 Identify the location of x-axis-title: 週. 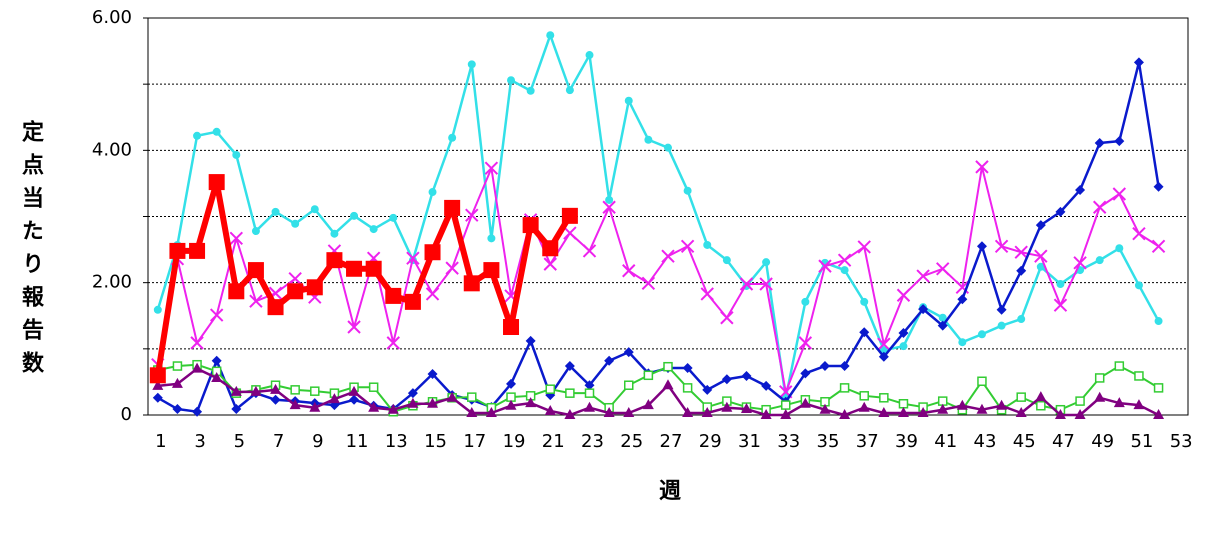
(670, 491).